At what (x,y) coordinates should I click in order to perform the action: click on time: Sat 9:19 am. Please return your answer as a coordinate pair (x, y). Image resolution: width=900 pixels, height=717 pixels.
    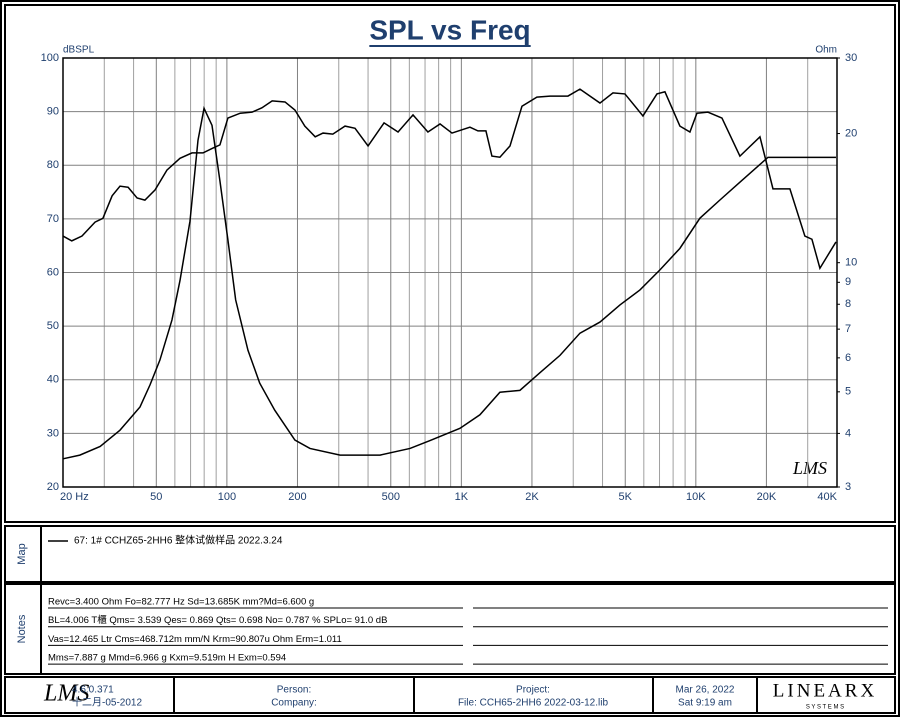
    Looking at the image, I should click on (705, 703).